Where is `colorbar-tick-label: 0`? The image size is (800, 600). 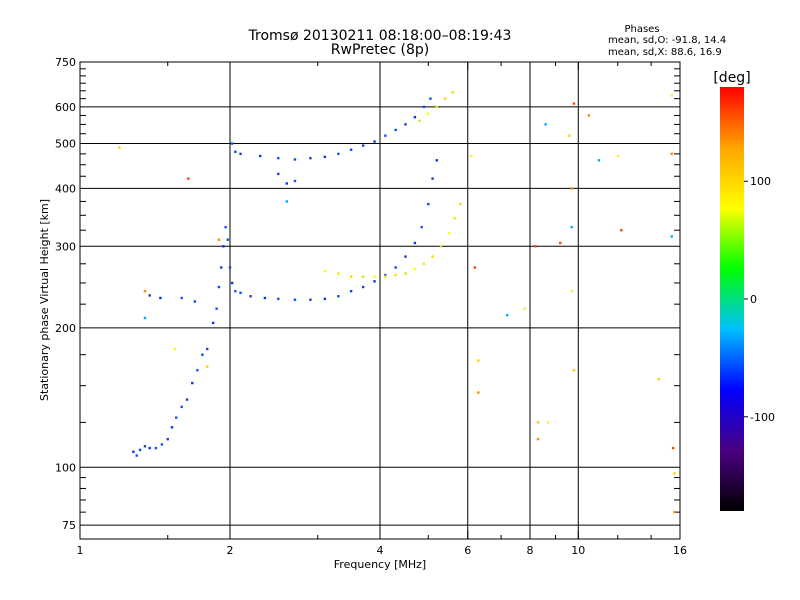
colorbar-tick-label: 0 is located at coordinates (753, 299).